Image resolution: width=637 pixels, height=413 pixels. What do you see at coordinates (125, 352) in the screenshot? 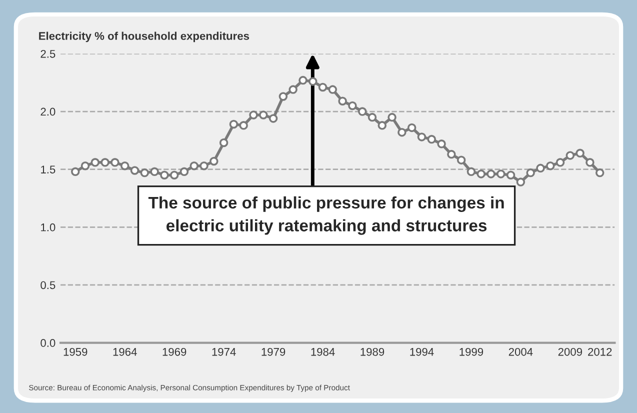
I see `x-tick-label: 1964` at bounding box center [125, 352].